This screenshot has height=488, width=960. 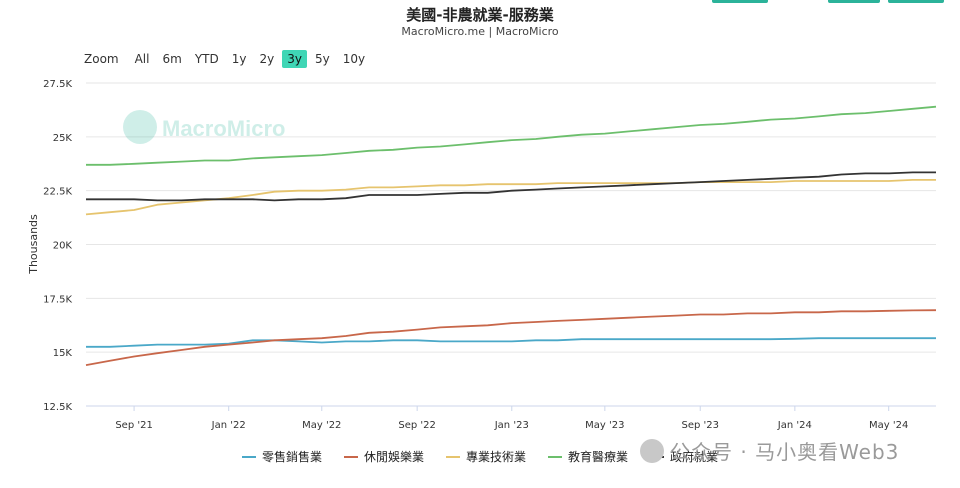 I want to click on series-line-government, so click(x=511, y=186).